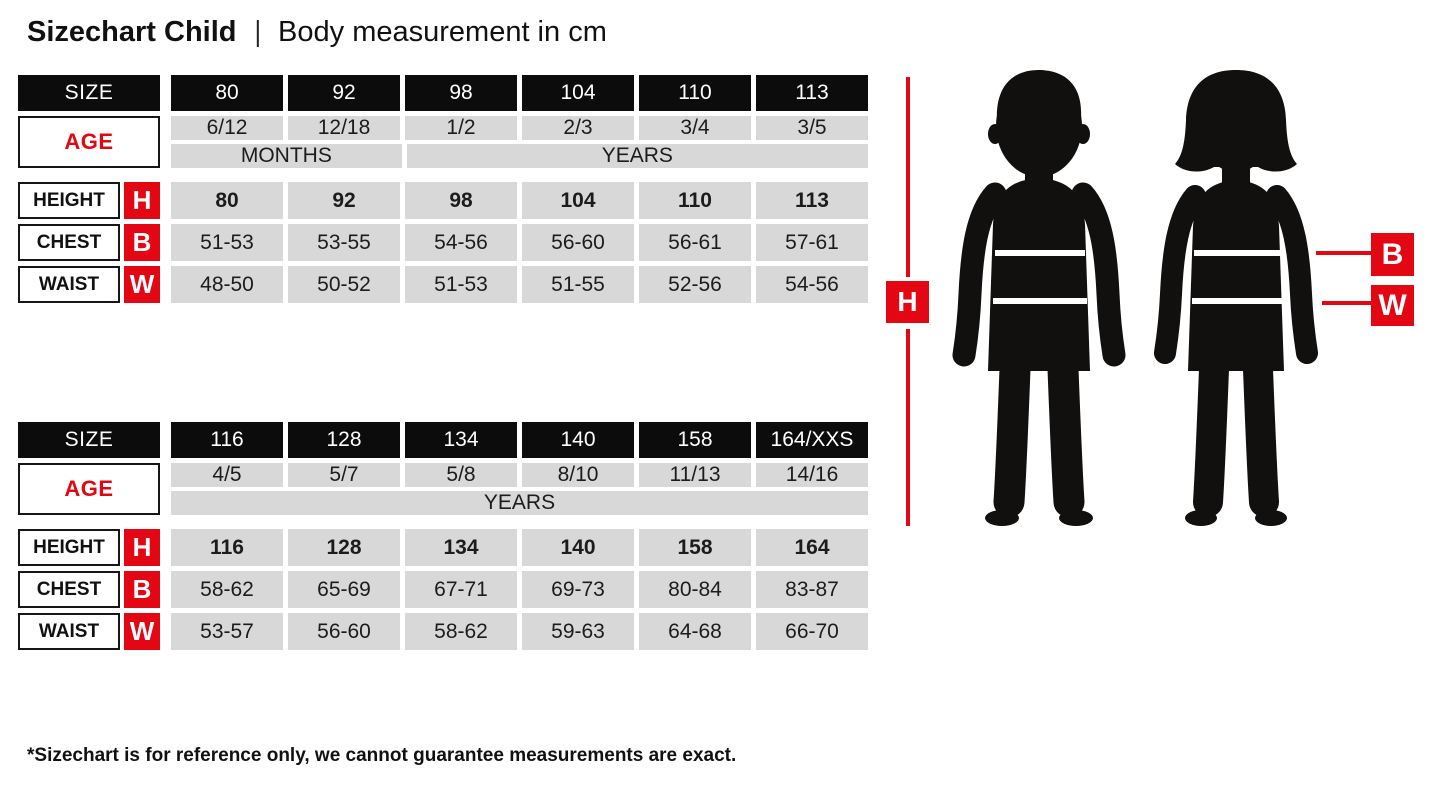  What do you see at coordinates (461, 128) in the screenshot?
I see `age-value-cell: 1/2` at bounding box center [461, 128].